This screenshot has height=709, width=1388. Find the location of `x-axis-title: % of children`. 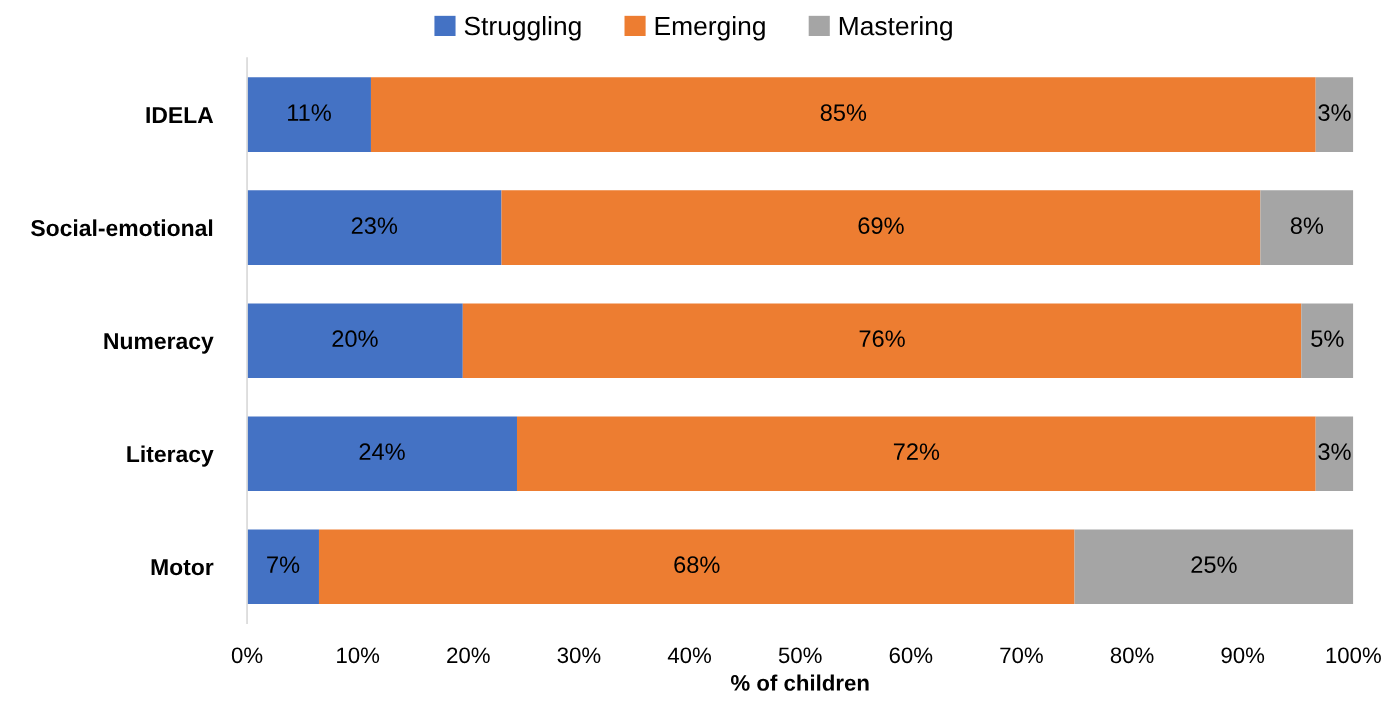

x-axis-title: % of children is located at coordinates (799, 682).